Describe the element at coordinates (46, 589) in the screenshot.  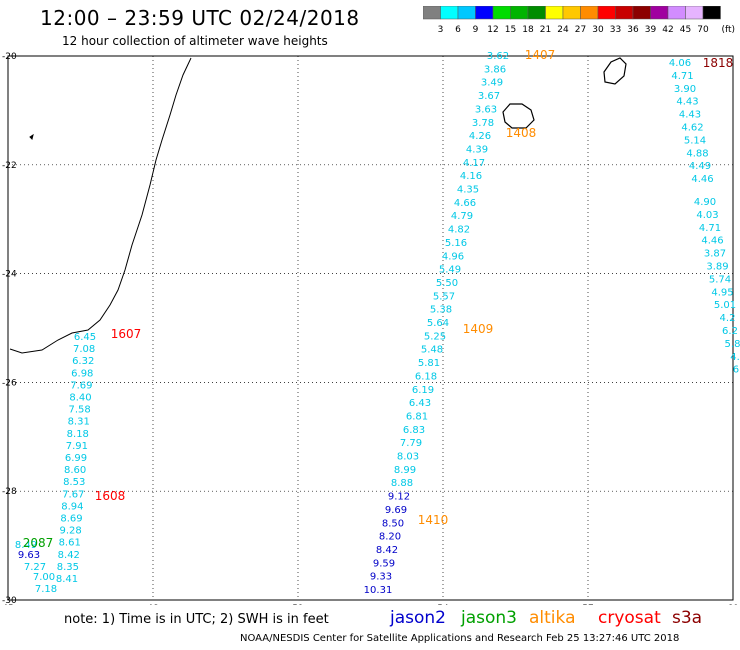
I see `wave-height-label: 7.18` at that location.